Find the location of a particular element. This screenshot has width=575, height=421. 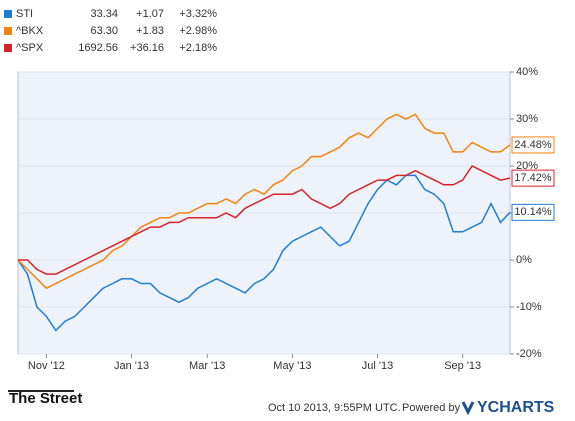

end-label: 24.48% is located at coordinates (533, 145).